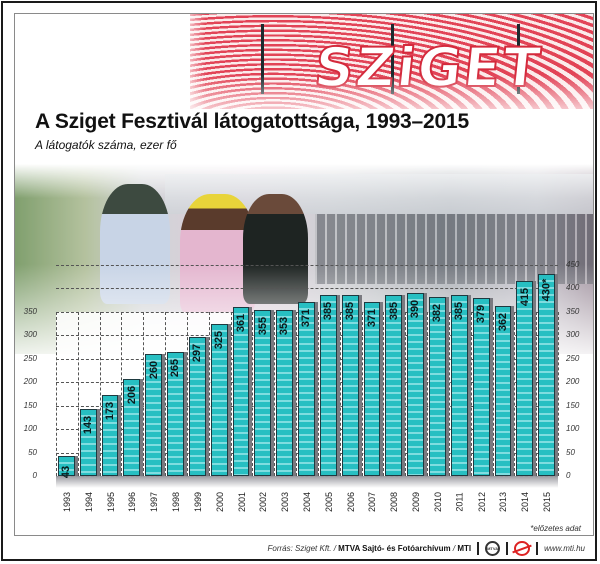 The width and height of the screenshot is (600, 564). I want to click on banner-fade, so click(386, 69).